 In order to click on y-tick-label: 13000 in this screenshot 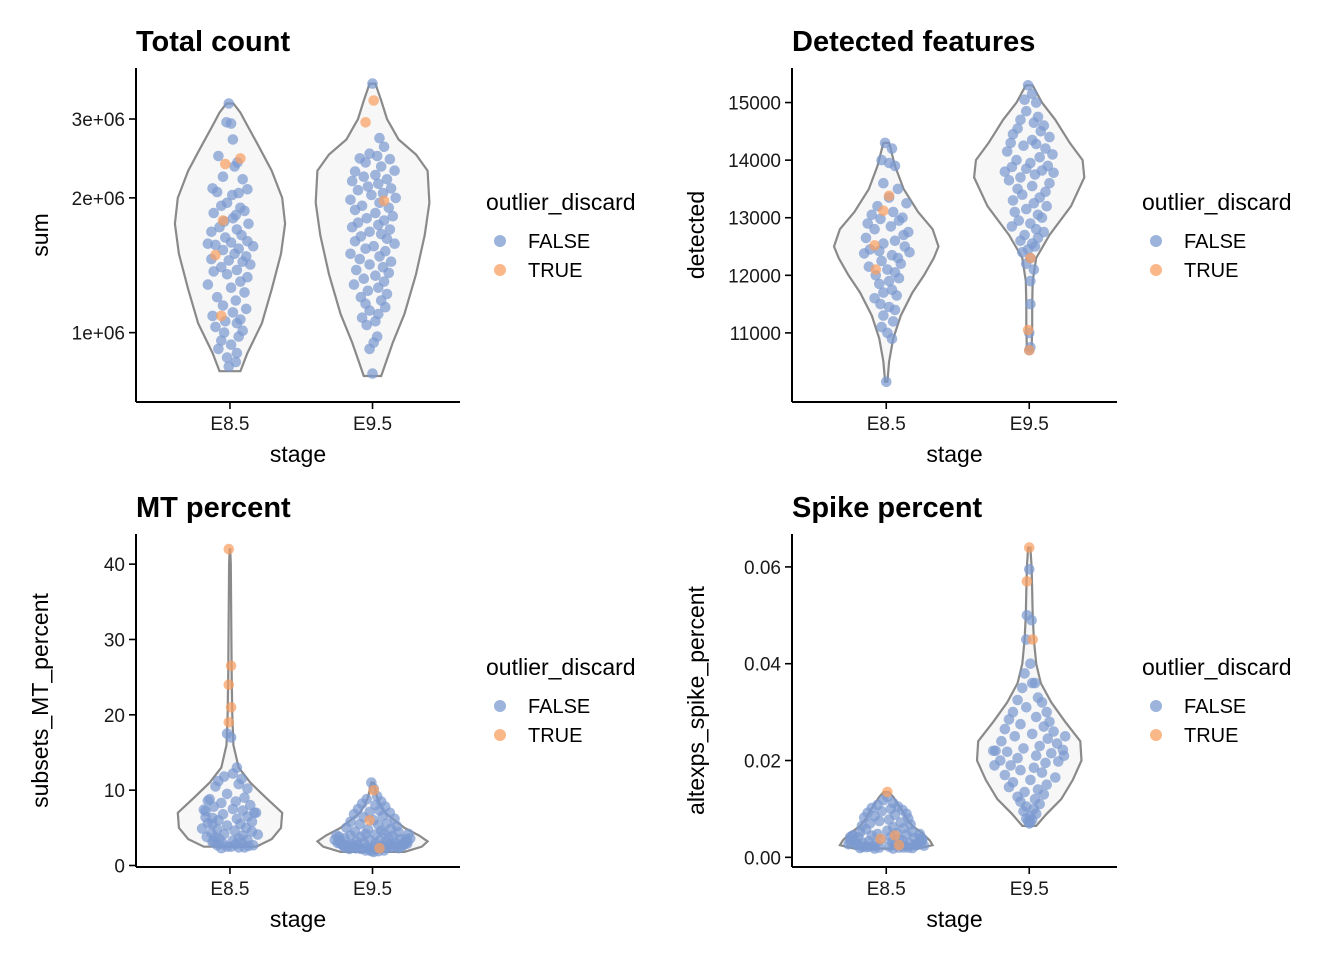, I will do `click(754, 219)`.